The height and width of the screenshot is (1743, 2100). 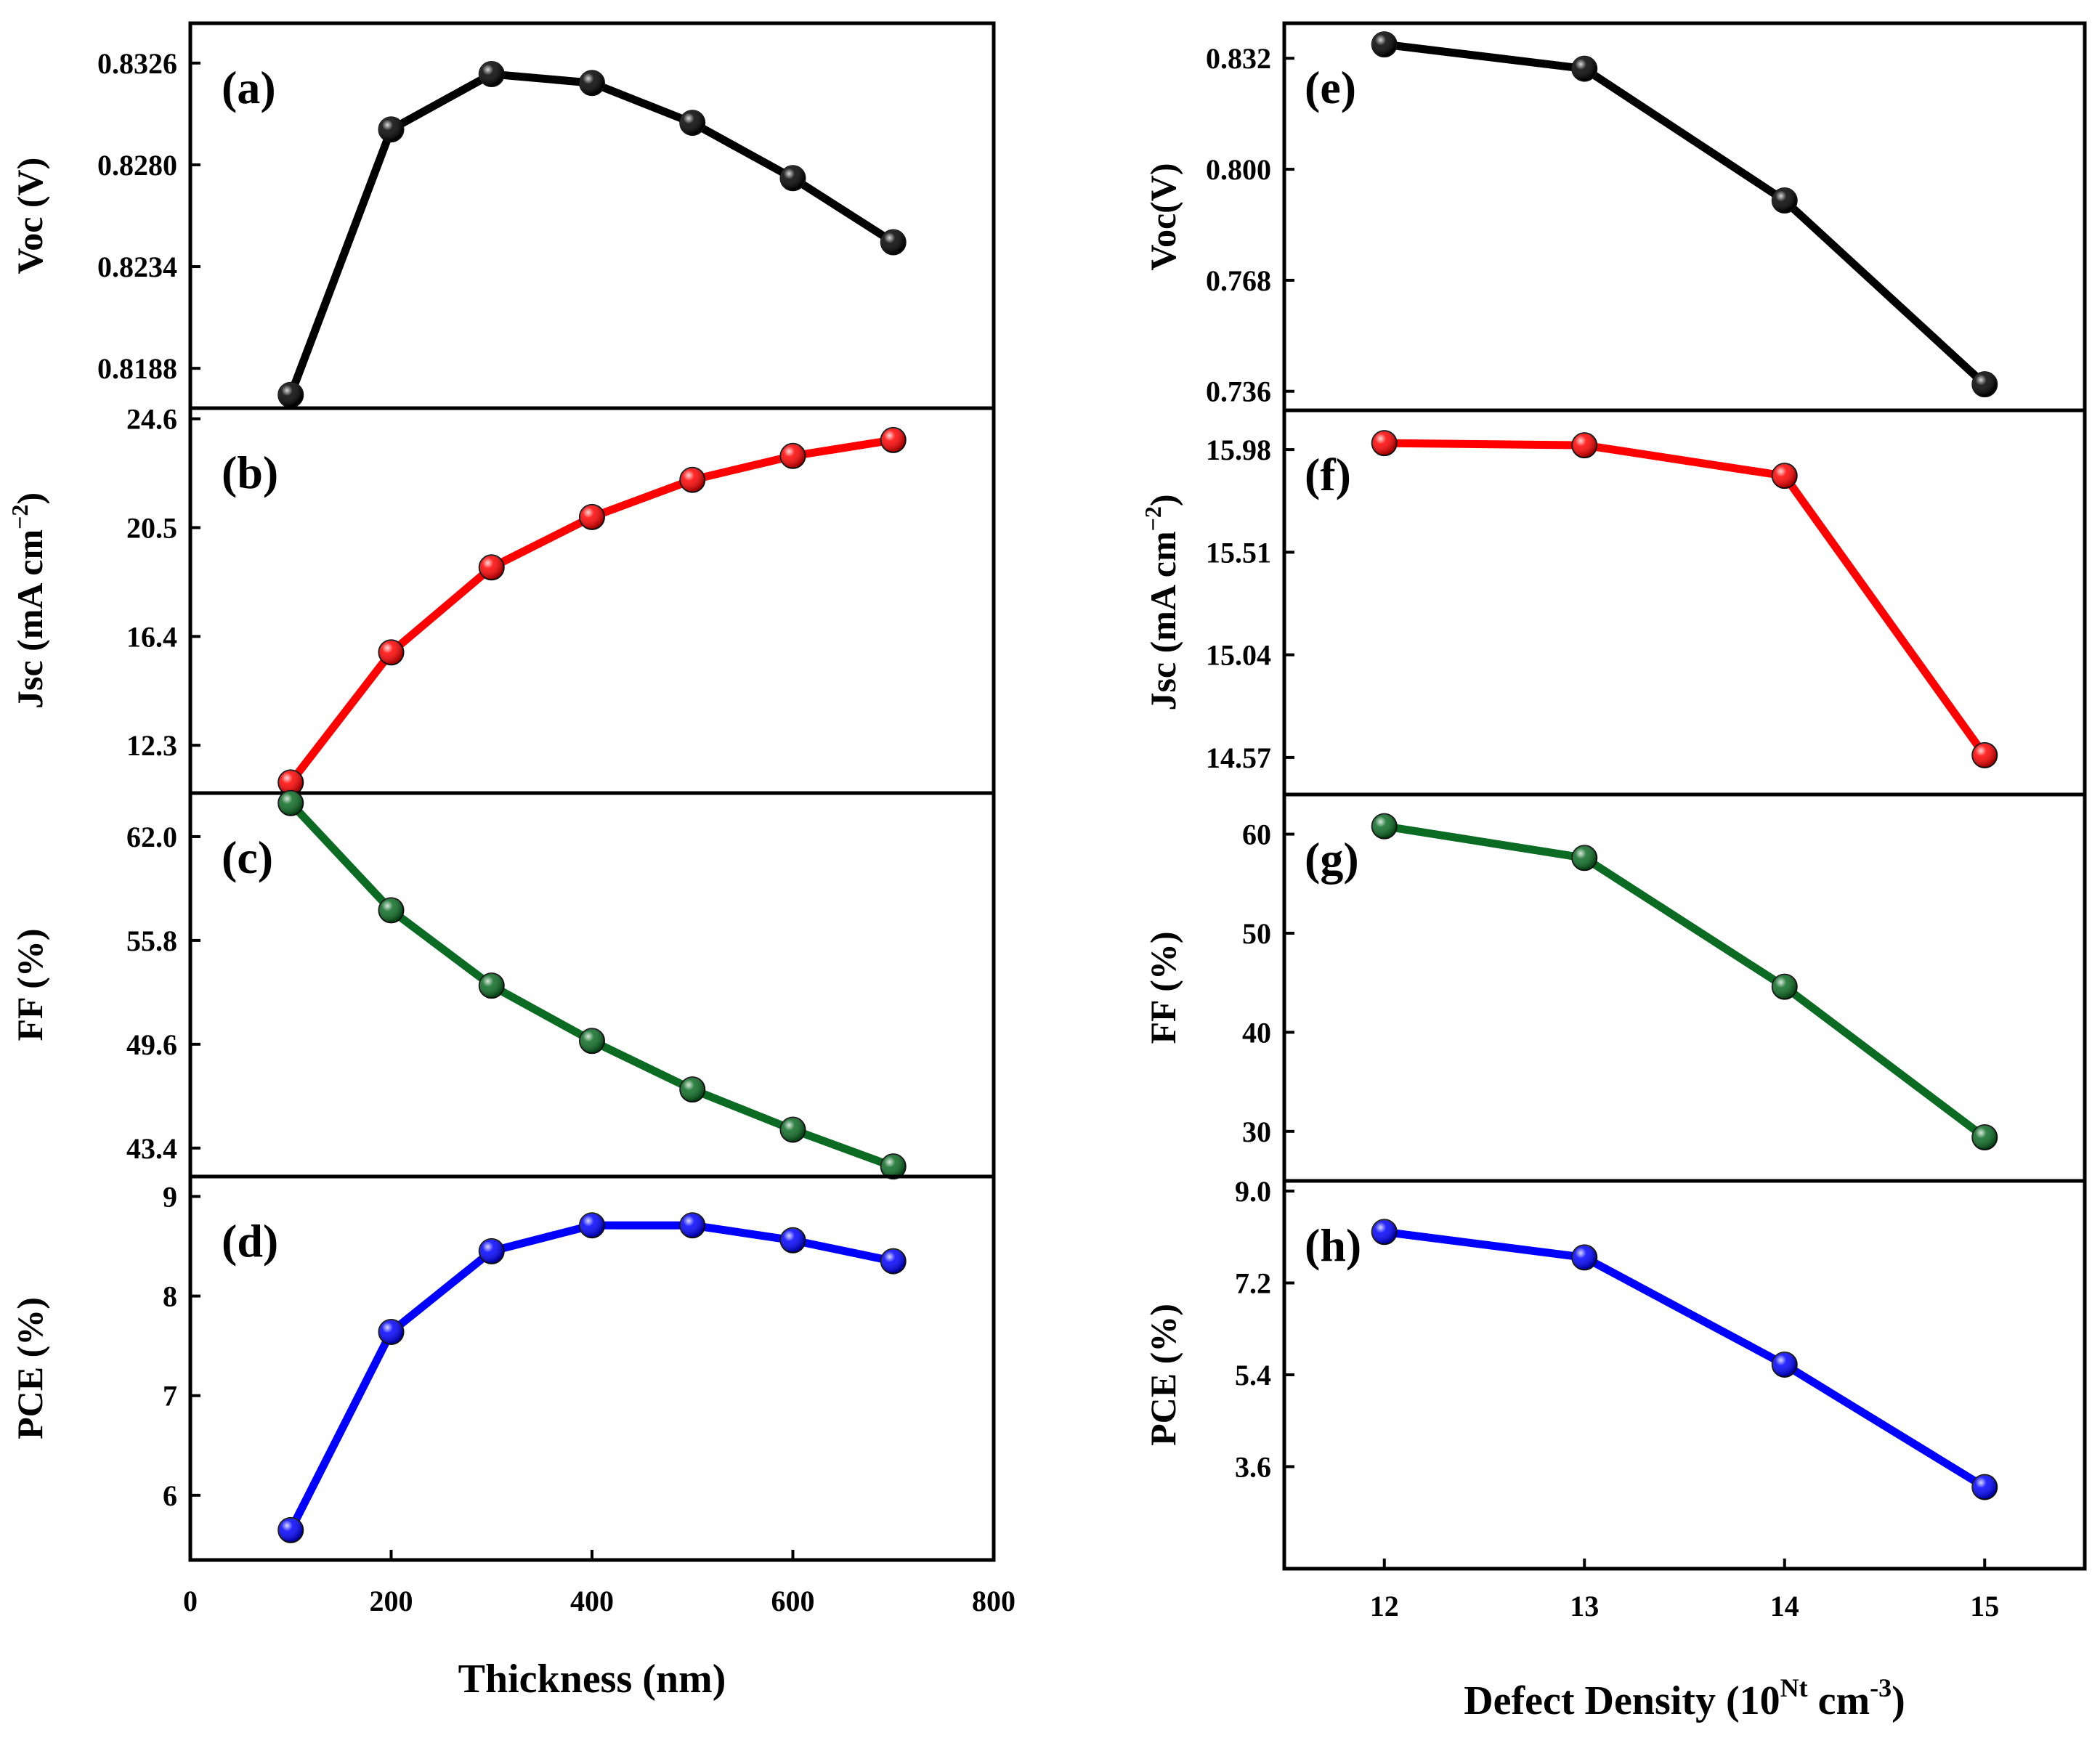 What do you see at coordinates (170, 1296) in the screenshot?
I see `y-tick-label: 8` at bounding box center [170, 1296].